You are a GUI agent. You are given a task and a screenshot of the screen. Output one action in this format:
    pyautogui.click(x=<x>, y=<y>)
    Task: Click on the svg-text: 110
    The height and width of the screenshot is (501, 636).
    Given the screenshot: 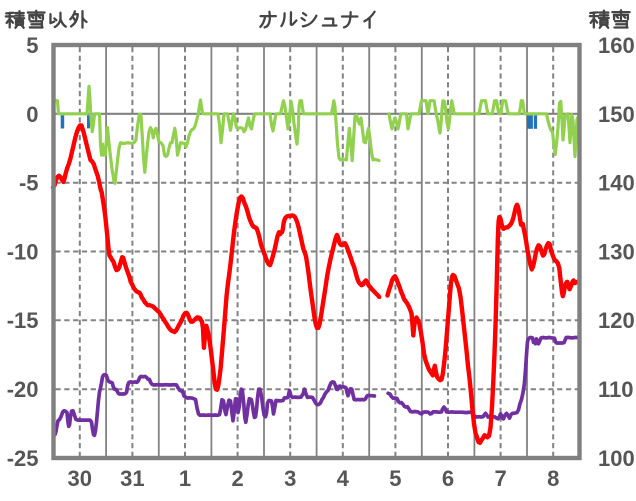 What is the action you would take?
    pyautogui.click(x=616, y=389)
    